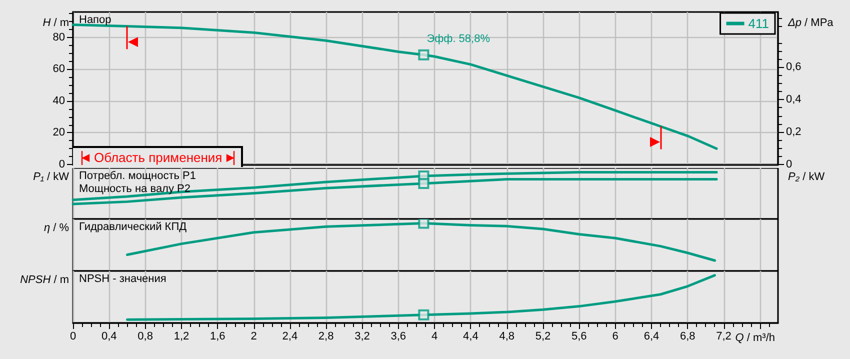 This screenshot has width=850, height=359. What do you see at coordinates (724, 336) in the screenshot?
I see `x-tick-label: 7,2` at bounding box center [724, 336].